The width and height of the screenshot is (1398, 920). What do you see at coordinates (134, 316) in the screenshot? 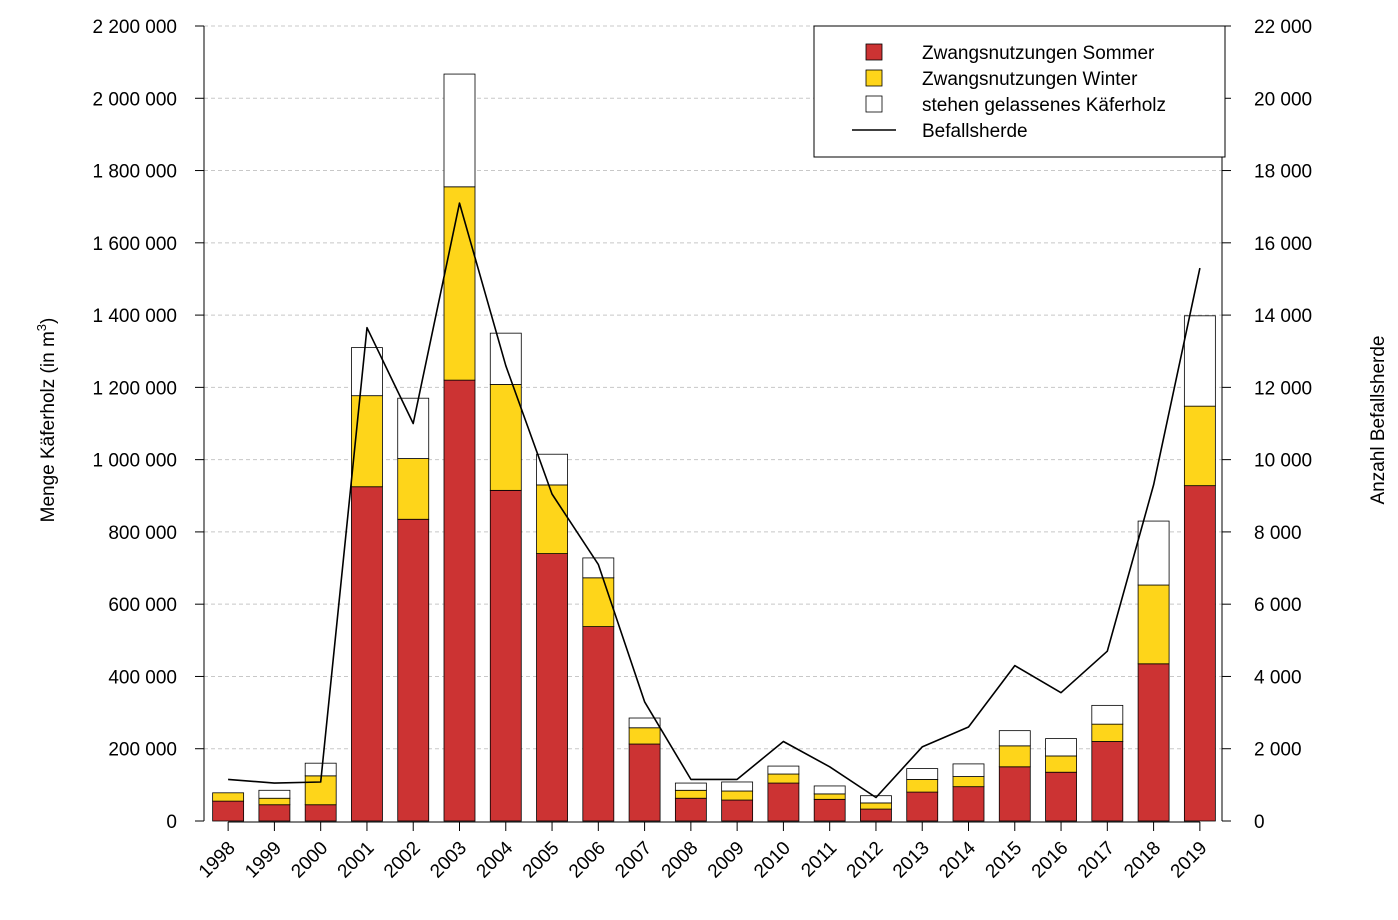
I see `y-tick-label: 1 400 000` at bounding box center [134, 316].